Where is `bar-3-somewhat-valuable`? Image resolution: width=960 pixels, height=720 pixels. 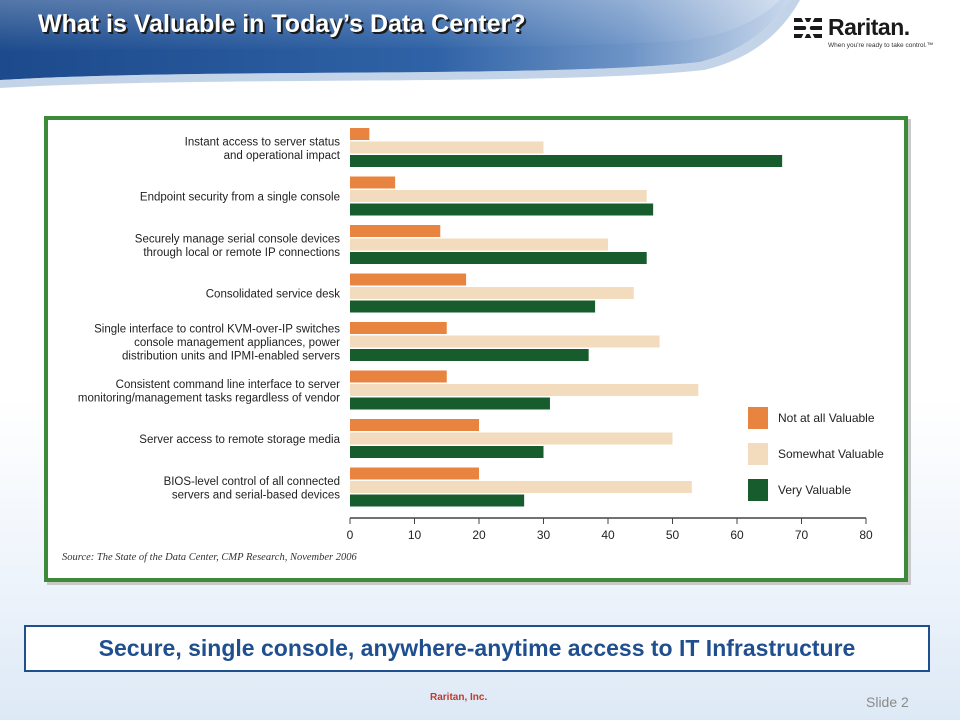
bar-3-somewhat-valuable is located at coordinates (479, 244).